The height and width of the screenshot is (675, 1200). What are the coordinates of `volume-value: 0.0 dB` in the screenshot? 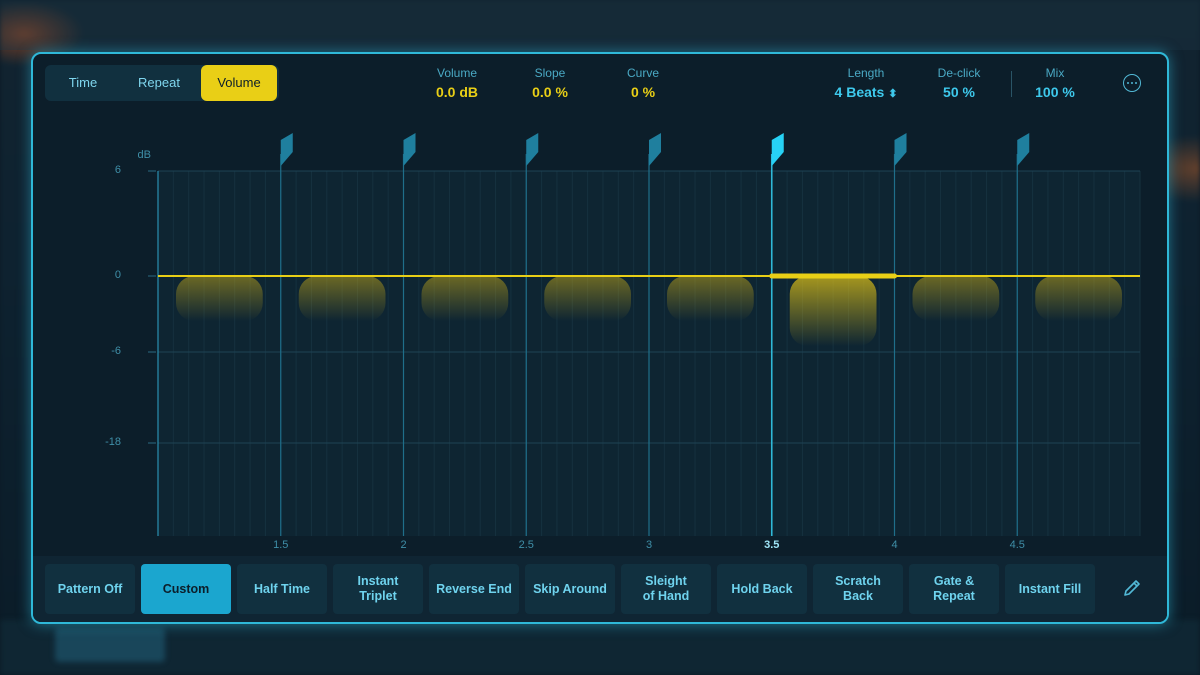 It's located at (456, 92).